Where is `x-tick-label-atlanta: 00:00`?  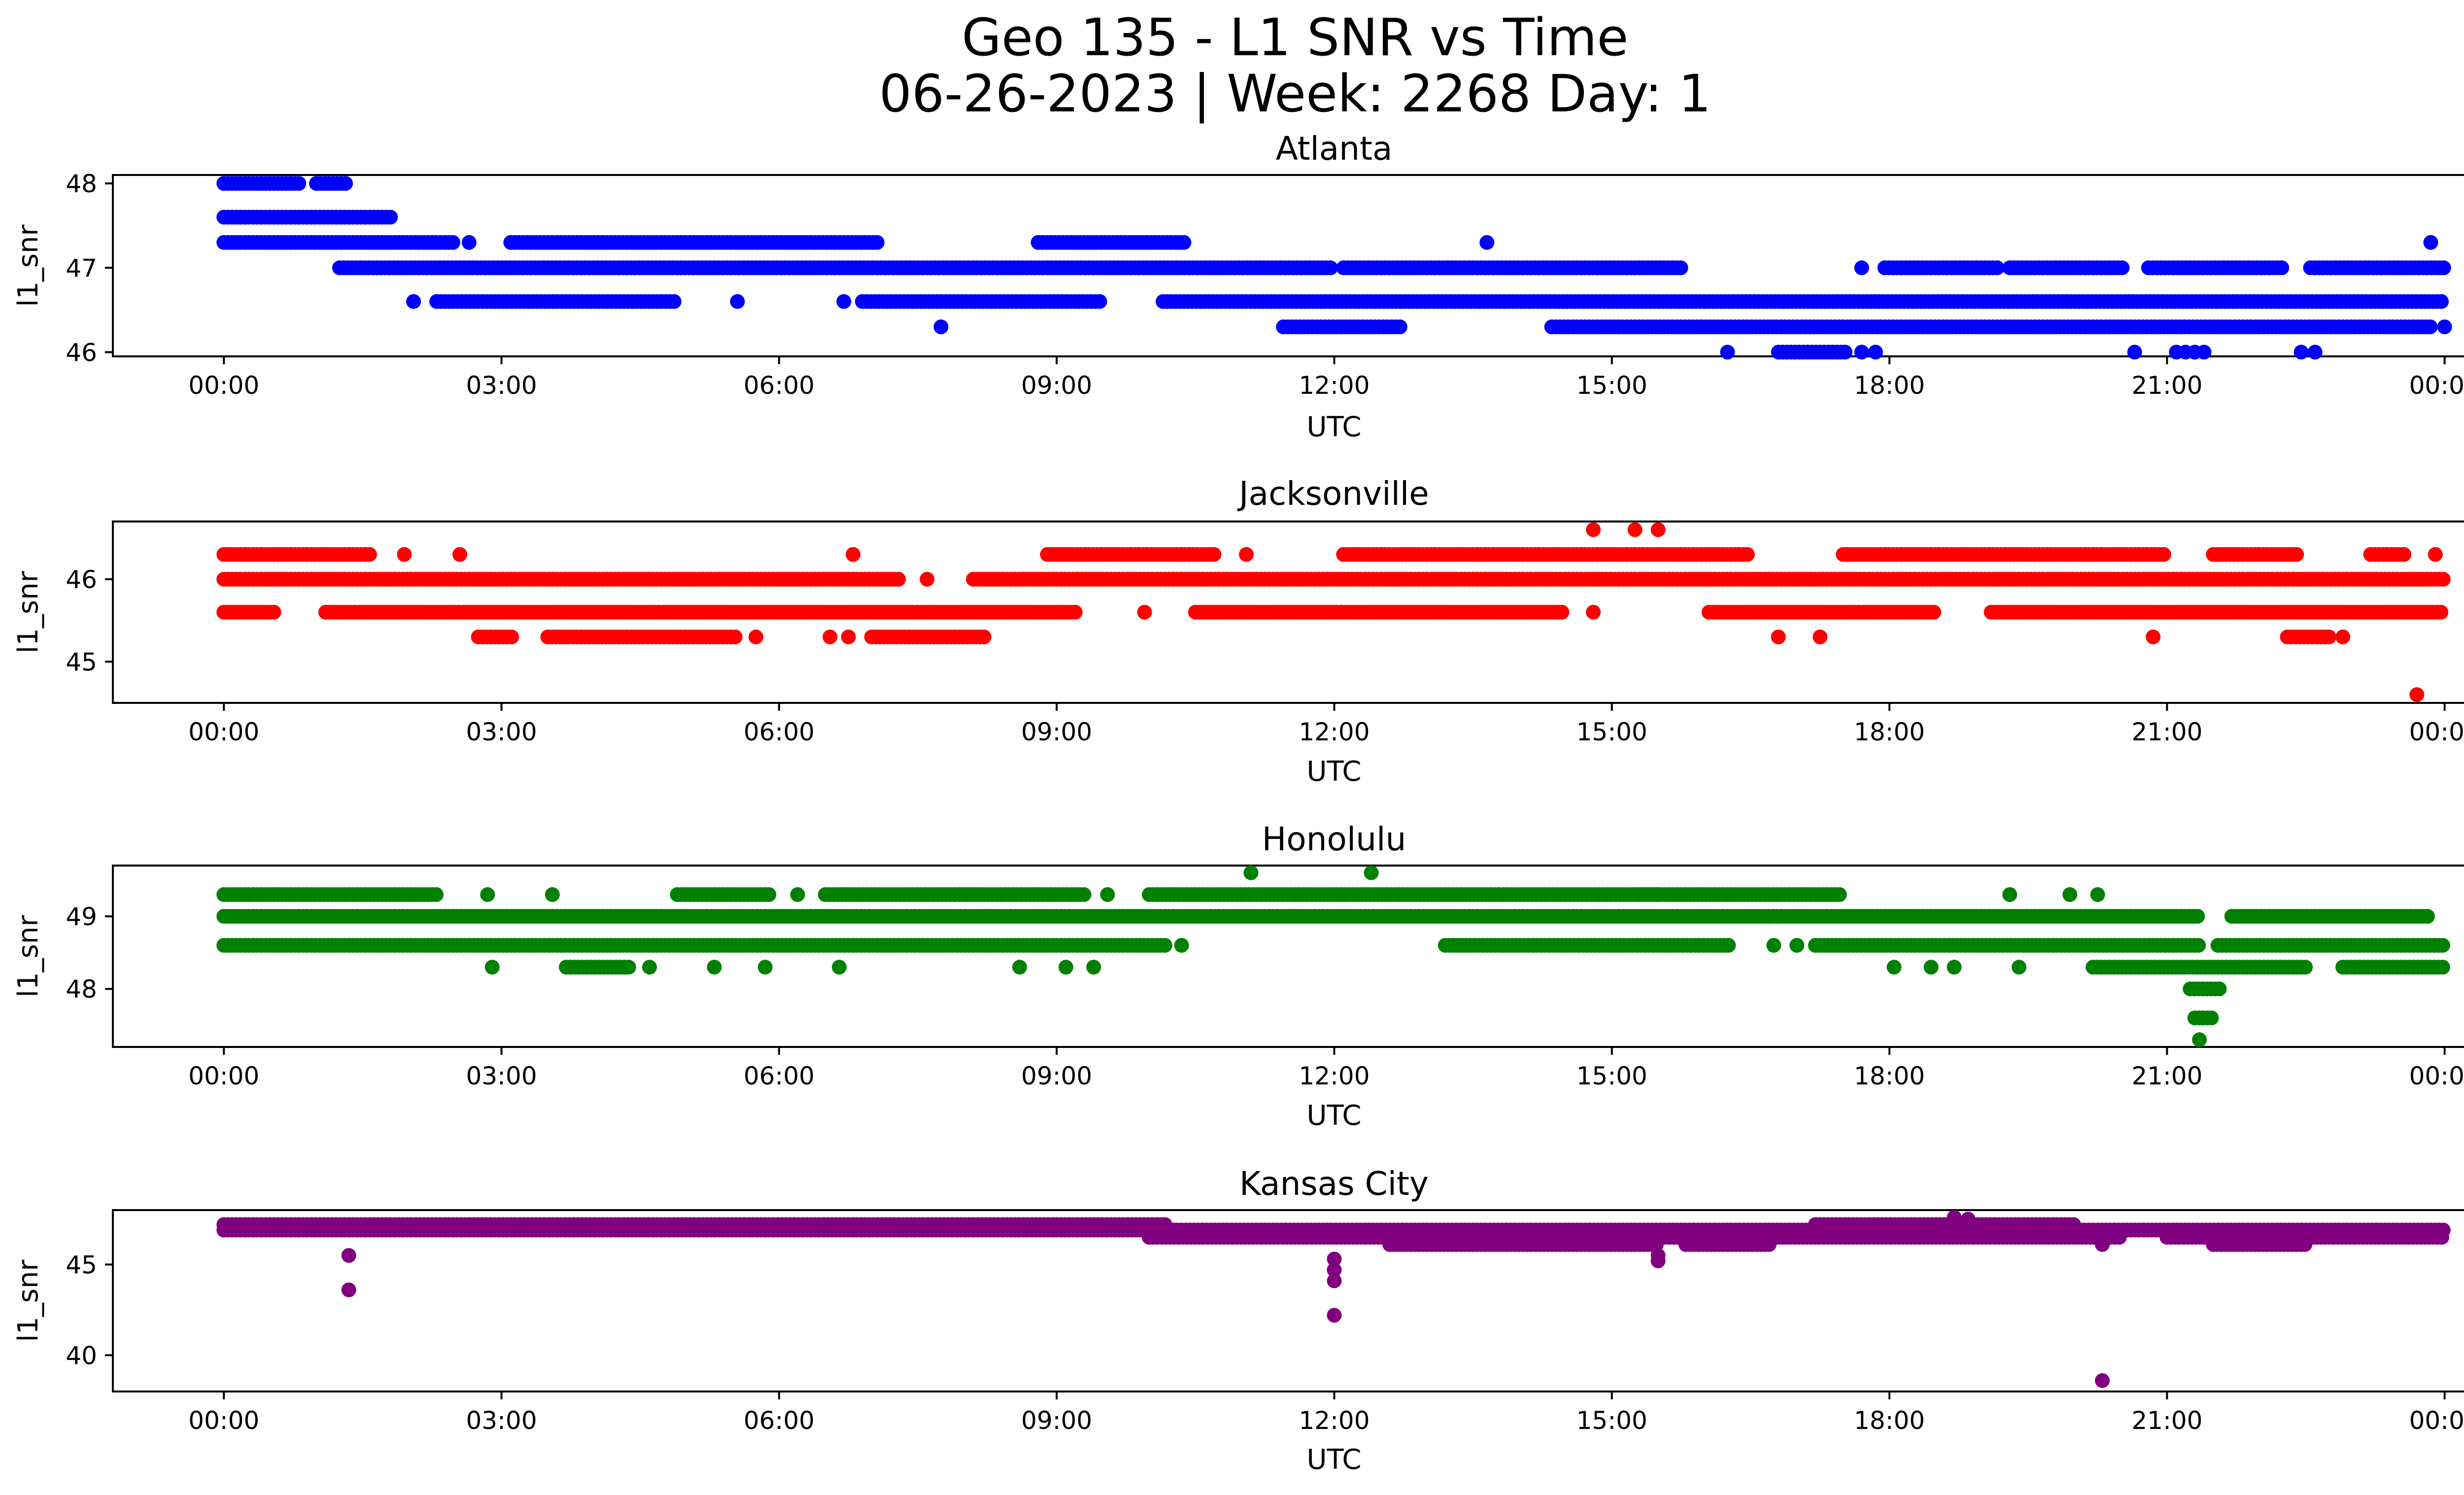 x-tick-label-atlanta: 00:00 is located at coordinates (223, 385).